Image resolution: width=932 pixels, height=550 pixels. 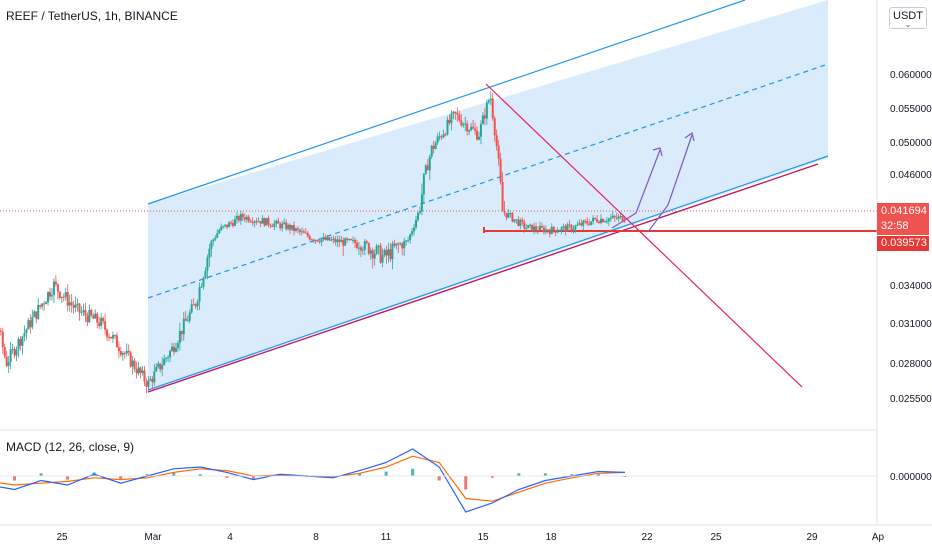 I want to click on y-tick-label: 0.060000, so click(x=911, y=75).